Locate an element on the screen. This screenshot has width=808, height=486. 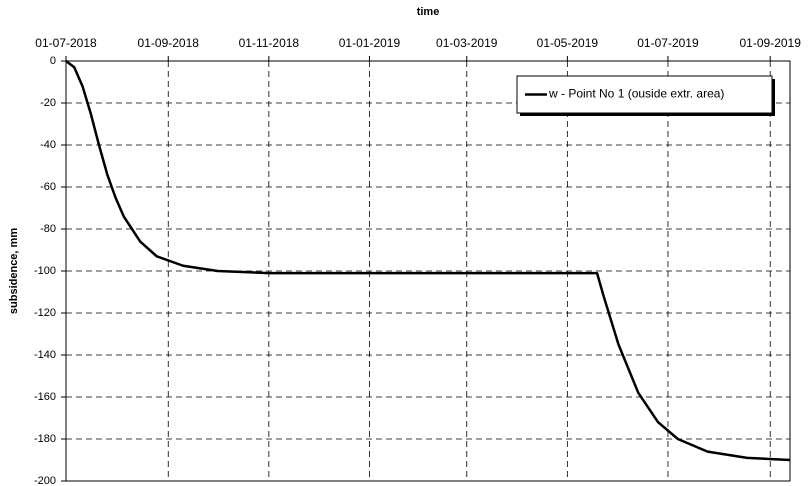
y-tick-label: -120 is located at coordinates (45, 313).